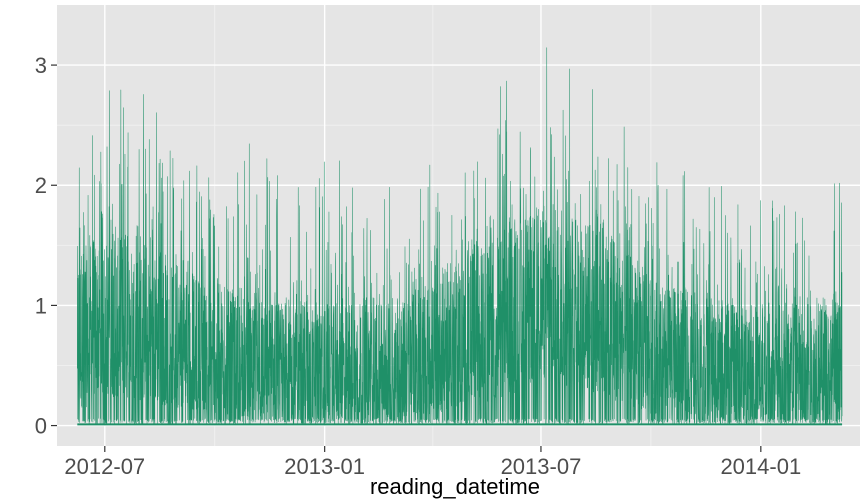  I want to click on y-tick-label: 3, so click(41, 65).